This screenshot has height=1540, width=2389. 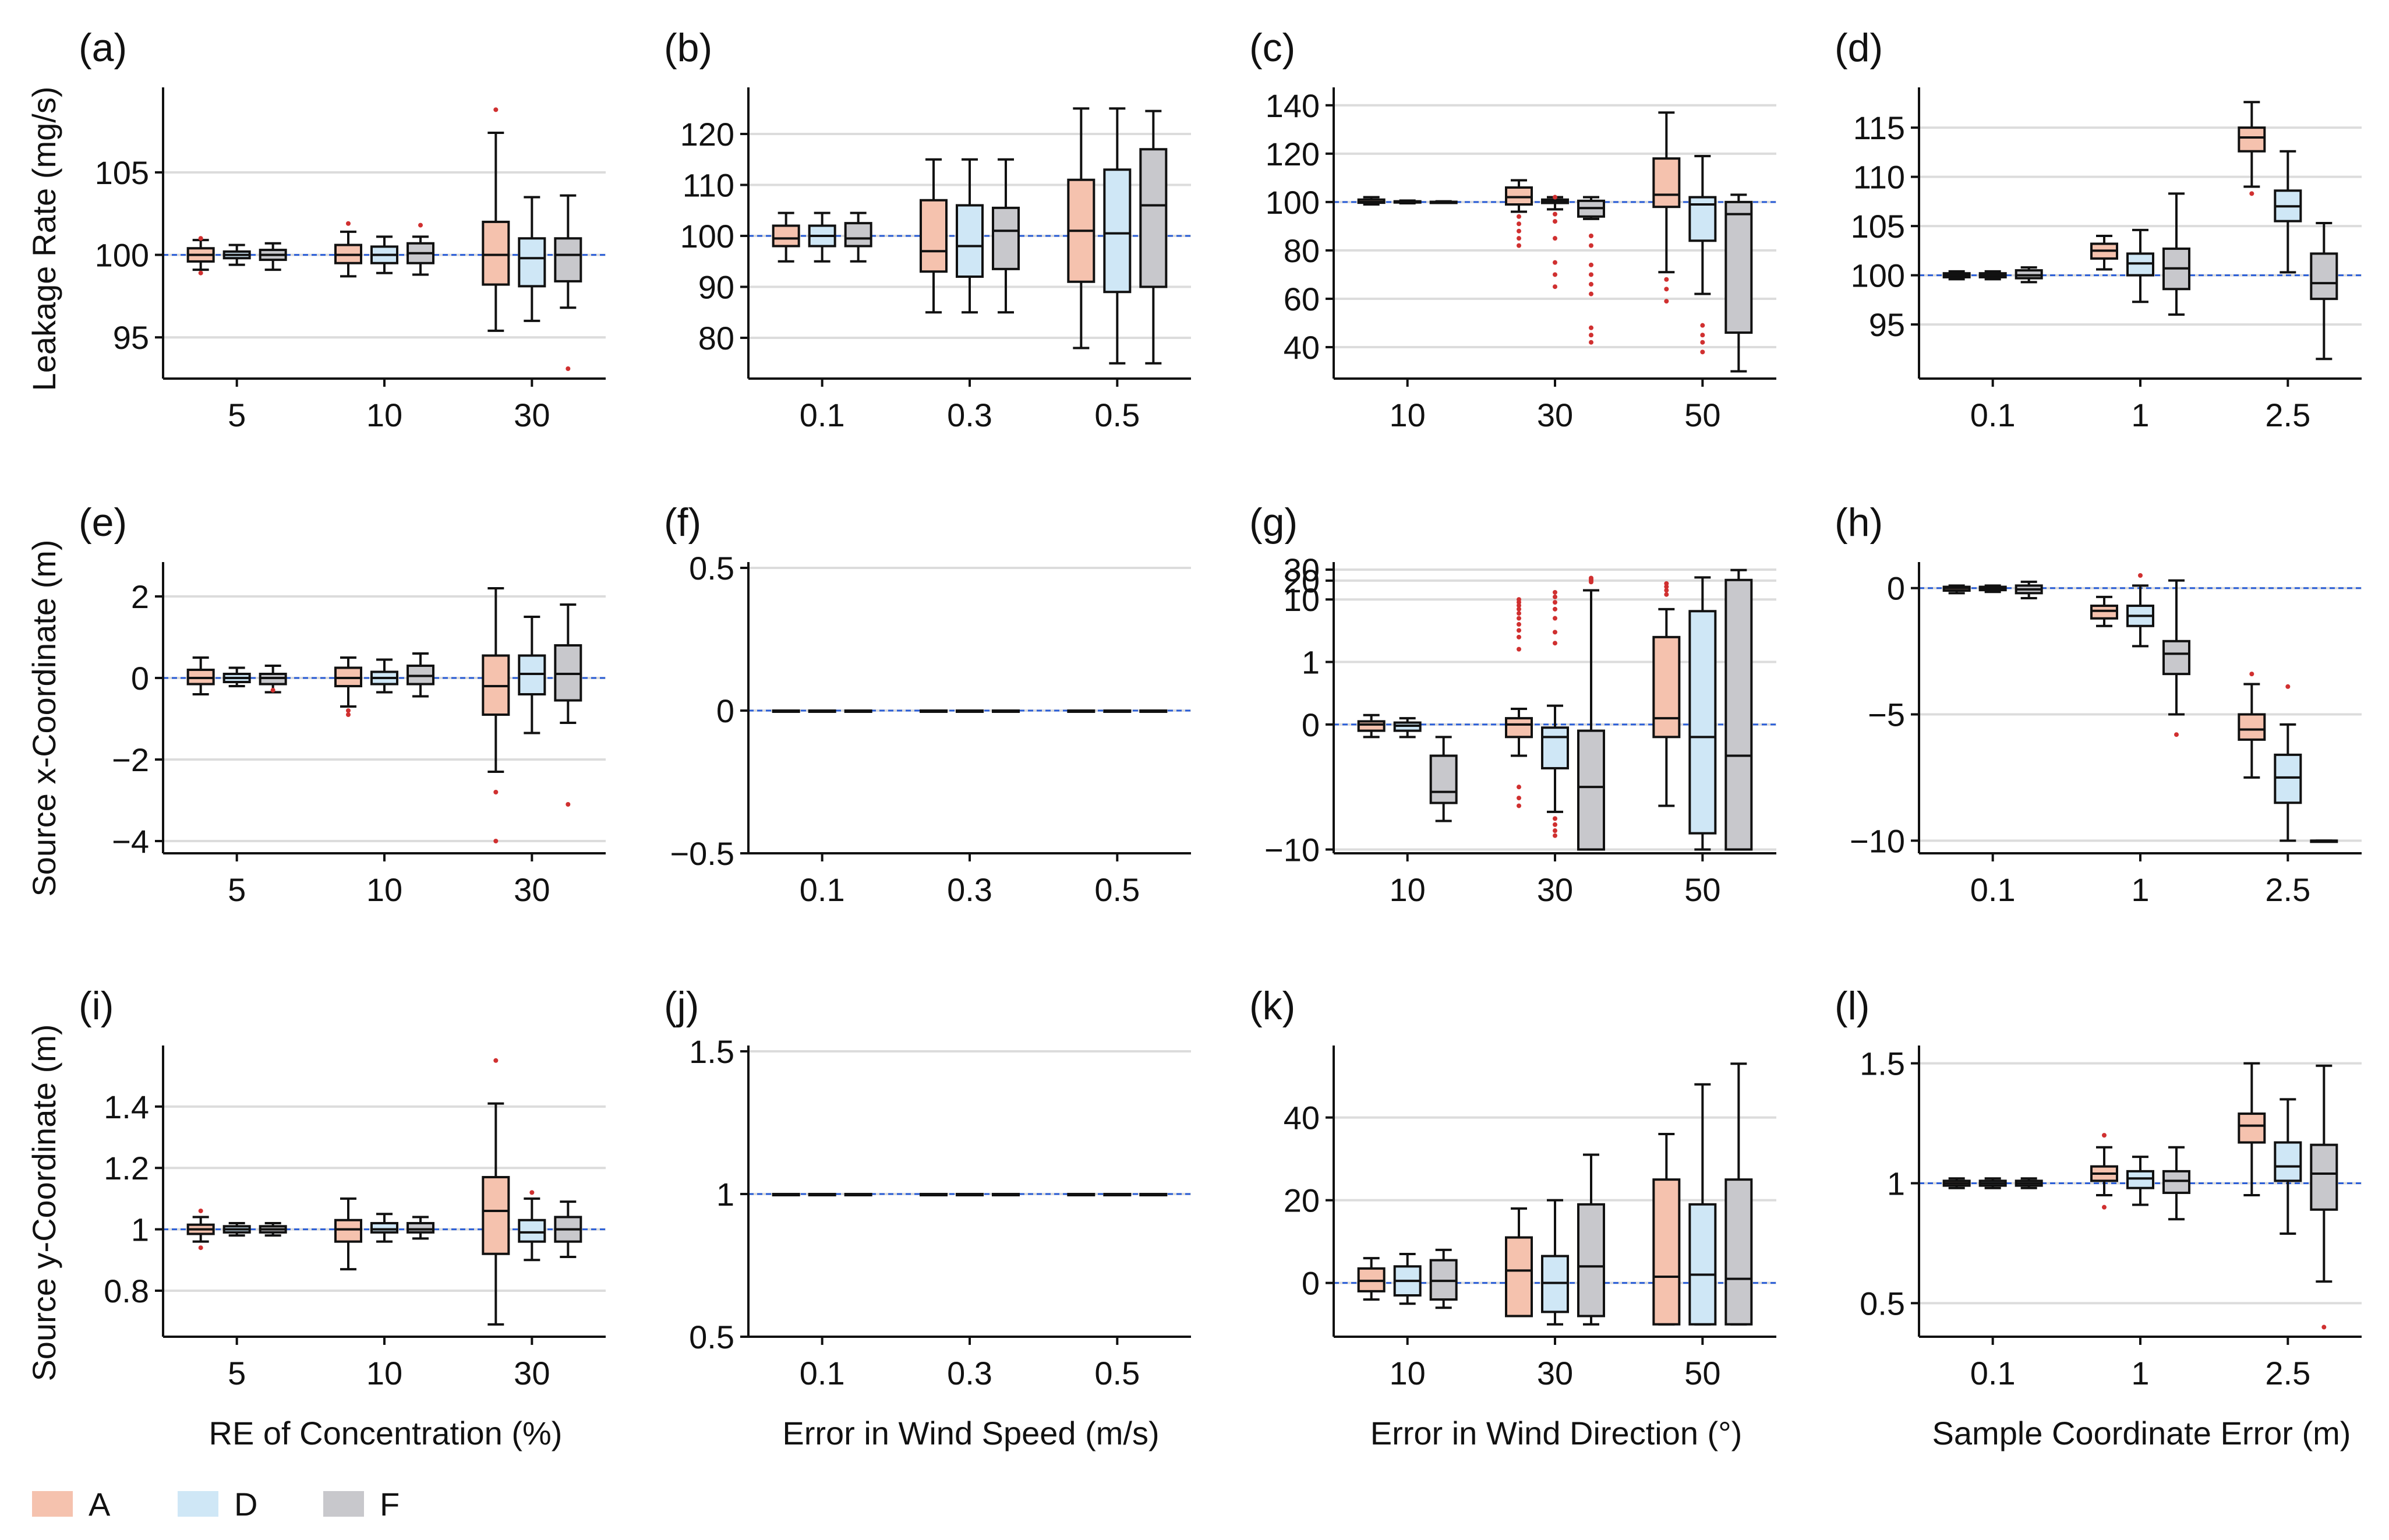 What do you see at coordinates (1117, 236) in the screenshot?
I see `box-d-0.5` at bounding box center [1117, 236].